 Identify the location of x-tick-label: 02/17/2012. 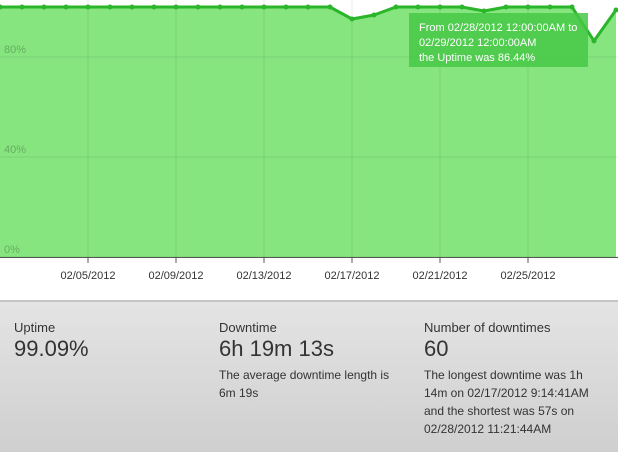
(351, 276).